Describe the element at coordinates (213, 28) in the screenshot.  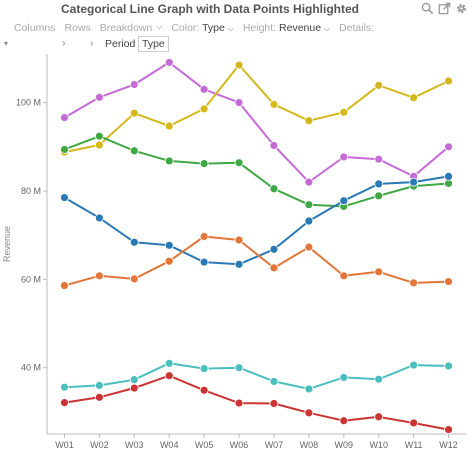
I see `color-value: Type` at that location.